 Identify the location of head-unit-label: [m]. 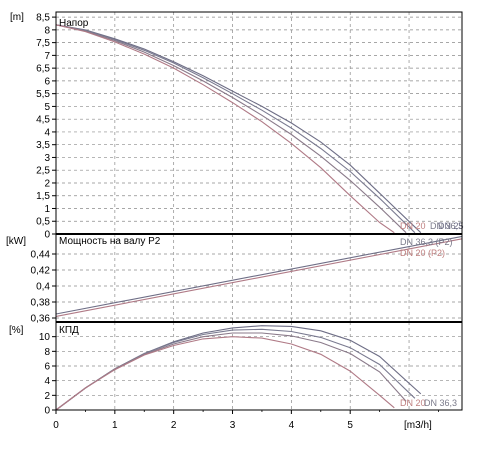
(17, 17).